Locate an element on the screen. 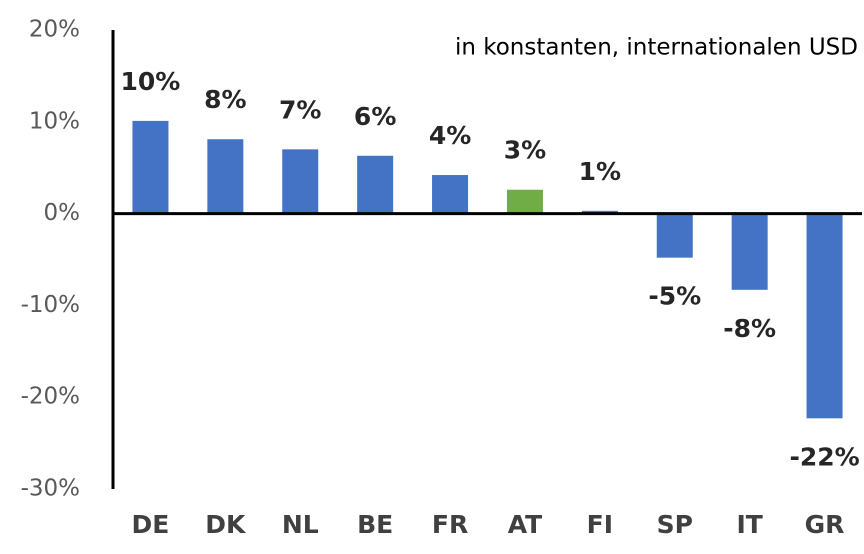  value-label: 4% is located at coordinates (450, 135).